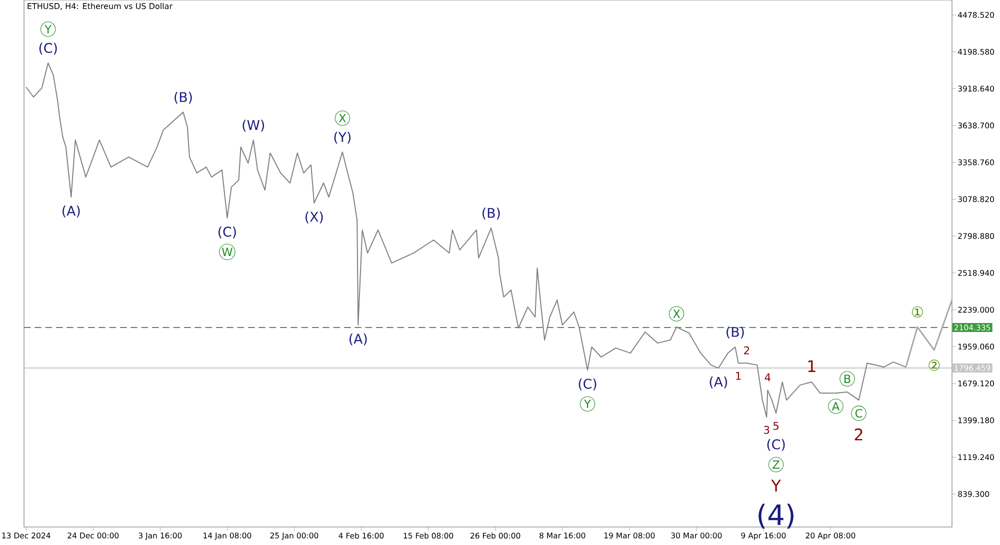  Describe the element at coordinates (775, 426) in the screenshot. I see `annotation: 5` at that location.